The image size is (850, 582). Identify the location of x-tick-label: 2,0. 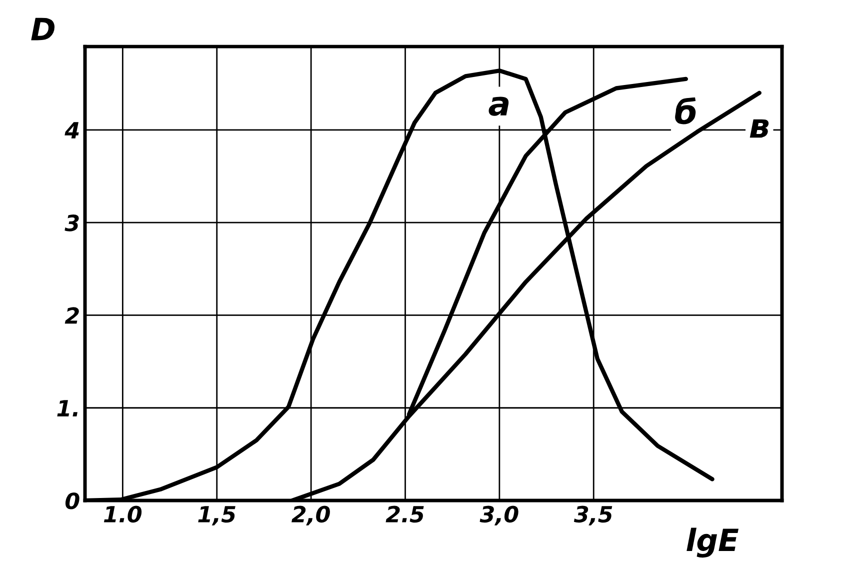
(311, 516).